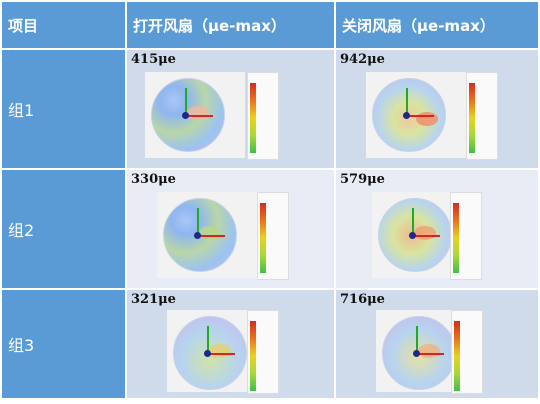 This screenshot has width=540, height=404. What do you see at coordinates (437, 344) in the screenshot?
I see `fan-off-cell: 716μe` at bounding box center [437, 344].